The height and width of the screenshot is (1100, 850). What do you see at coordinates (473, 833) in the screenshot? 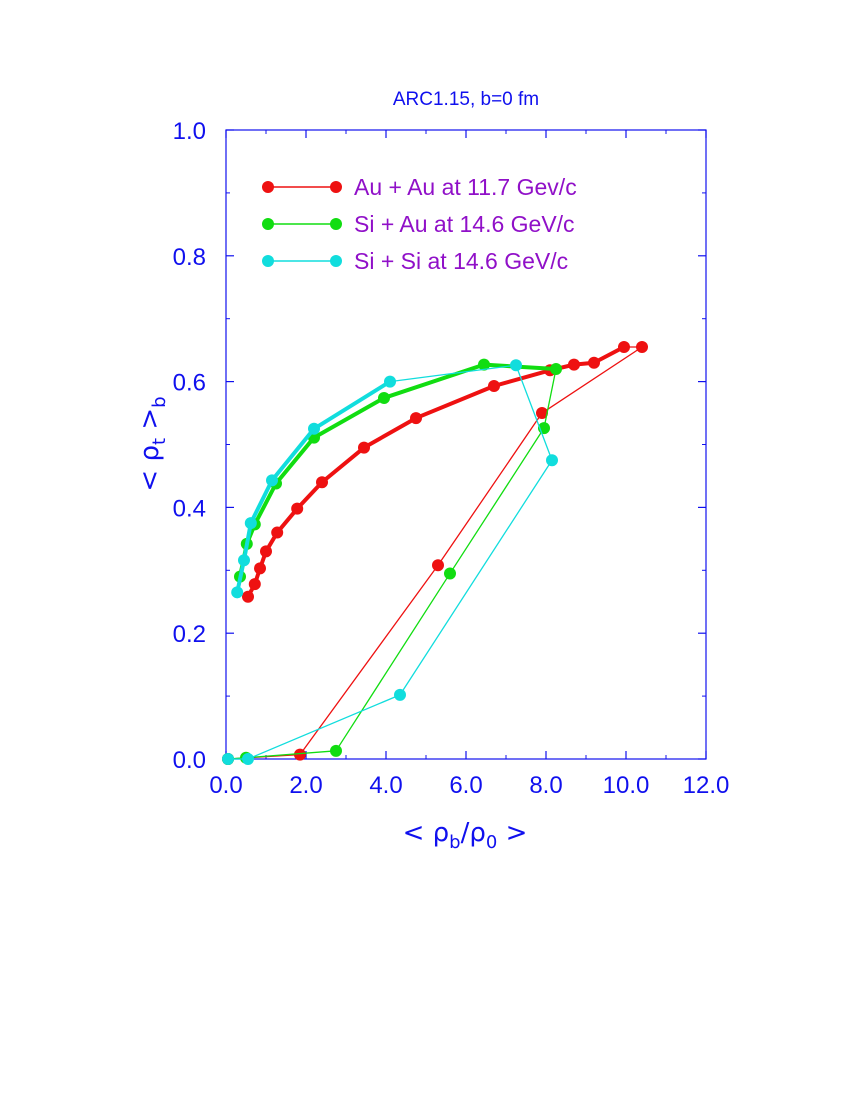
I see `x-label-slash: /ρ` at bounding box center [473, 833].